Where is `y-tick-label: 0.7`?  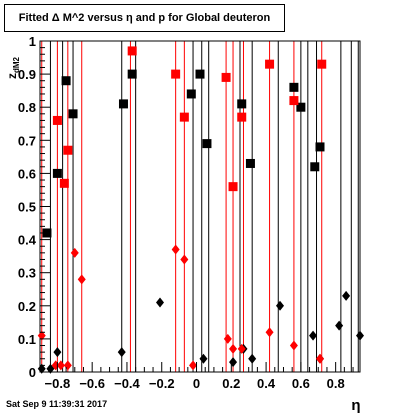
y-tick-label: 0.7 is located at coordinates (27, 140).